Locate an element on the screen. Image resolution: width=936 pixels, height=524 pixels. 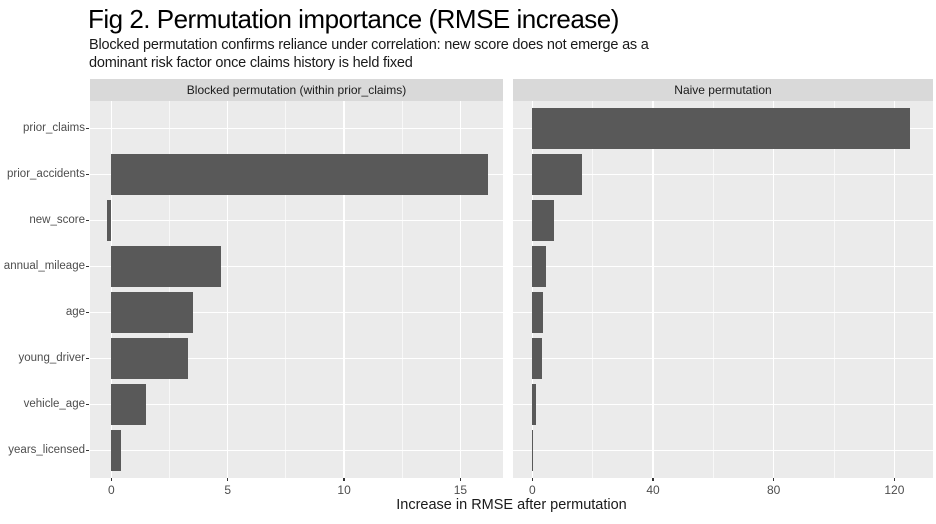
x-axis-tick-label: 10 is located at coordinates (344, 490).